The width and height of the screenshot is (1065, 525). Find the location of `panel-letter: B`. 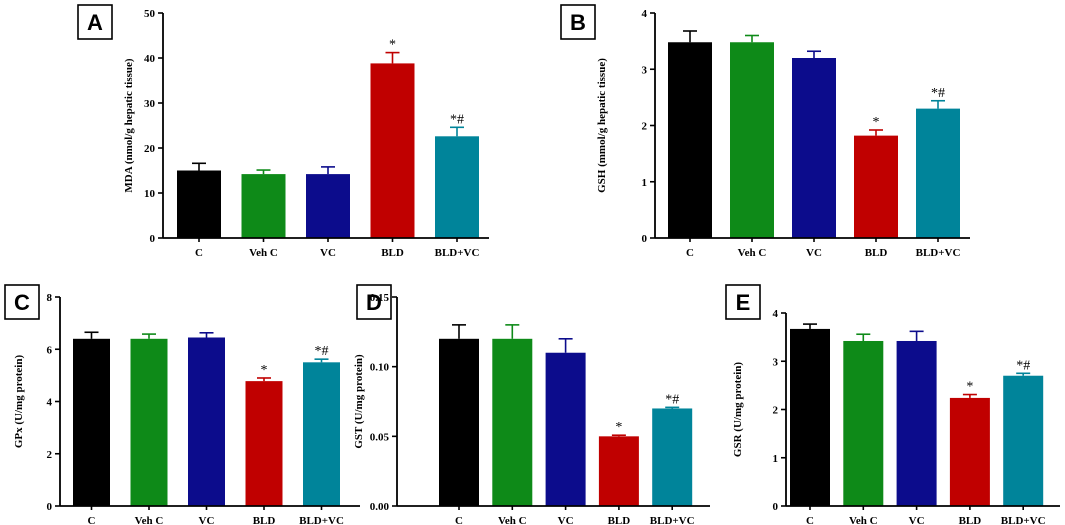

panel-letter: B is located at coordinates (578, 22).